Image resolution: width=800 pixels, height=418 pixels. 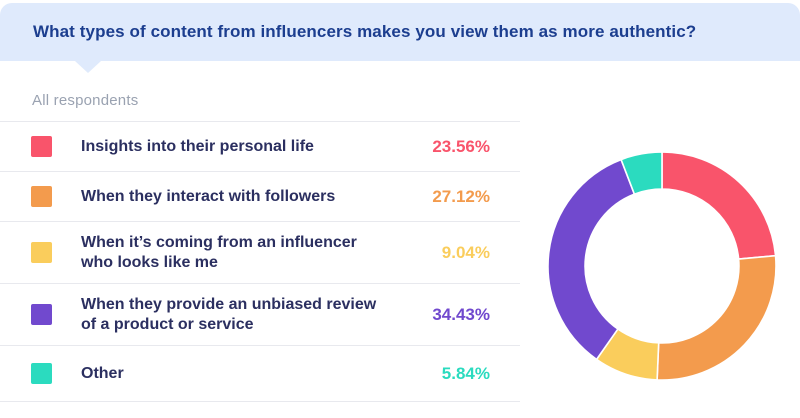 What do you see at coordinates (41, 146) in the screenshot?
I see `swatch-red-icon` at bounding box center [41, 146].